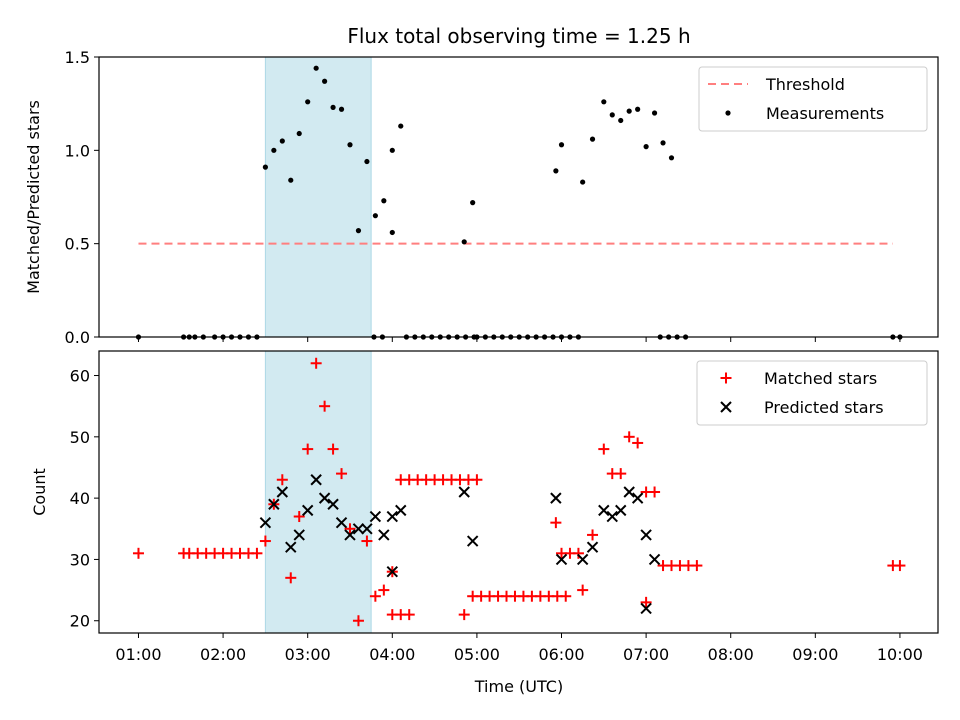 This screenshot has width=960, height=720. I want to click on chart-title: Flux total observing time = 1.25 h, so click(518, 36).